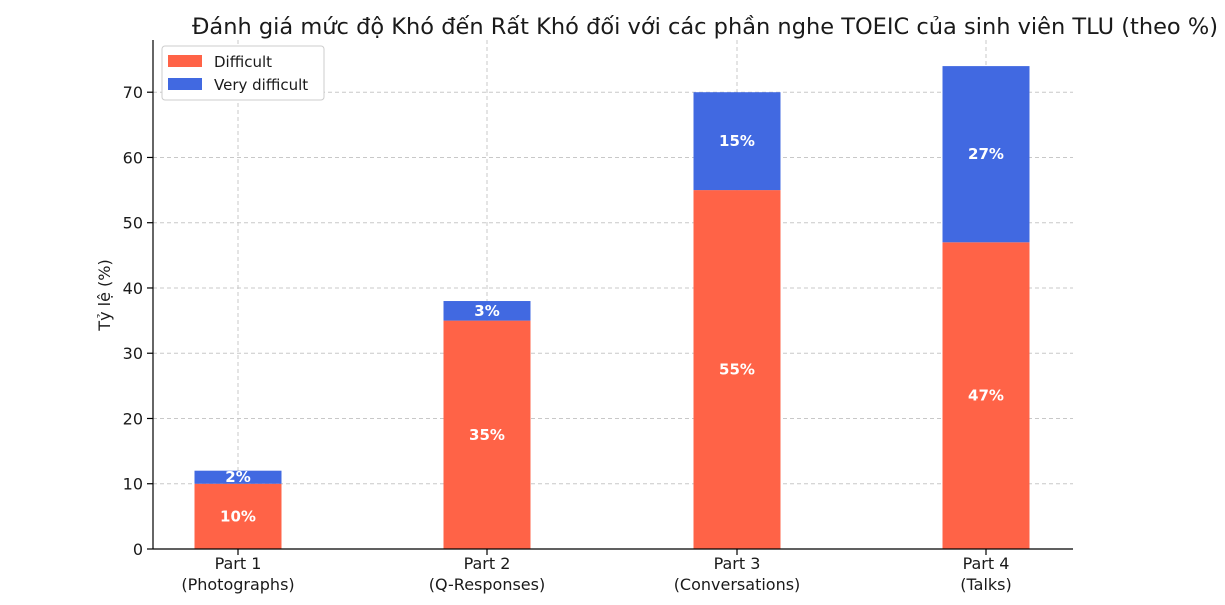  I want to click on x-tick-label: Part 1, so click(238, 563).